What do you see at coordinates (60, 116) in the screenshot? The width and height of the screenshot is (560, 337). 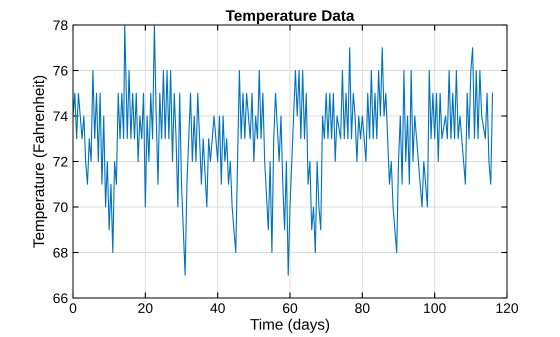 I see `y-tick-label: 74` at bounding box center [60, 116].